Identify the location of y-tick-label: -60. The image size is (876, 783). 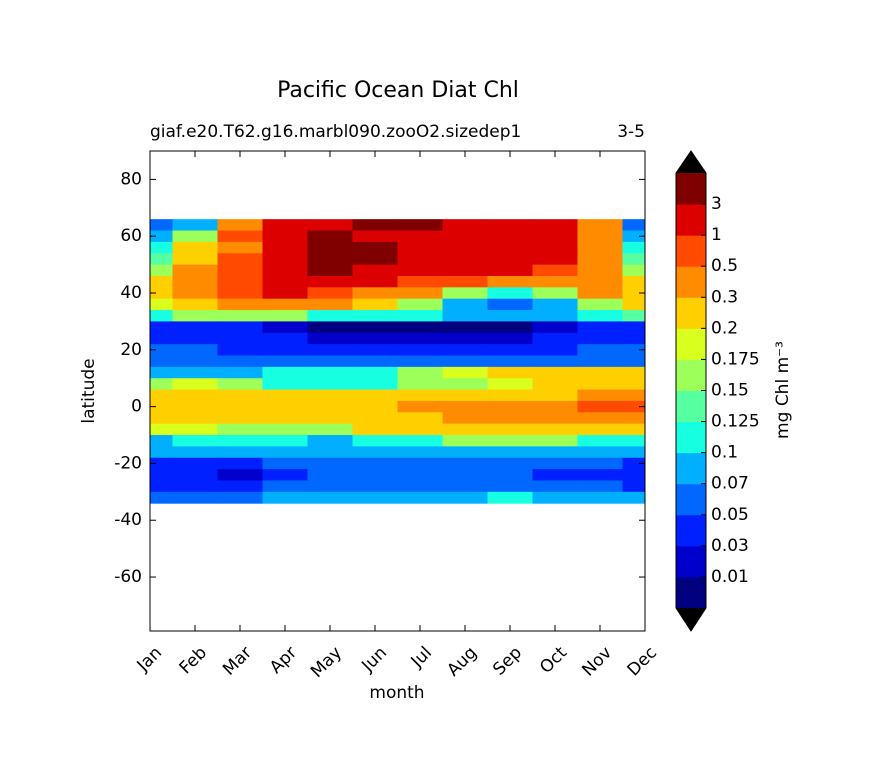
(128, 577).